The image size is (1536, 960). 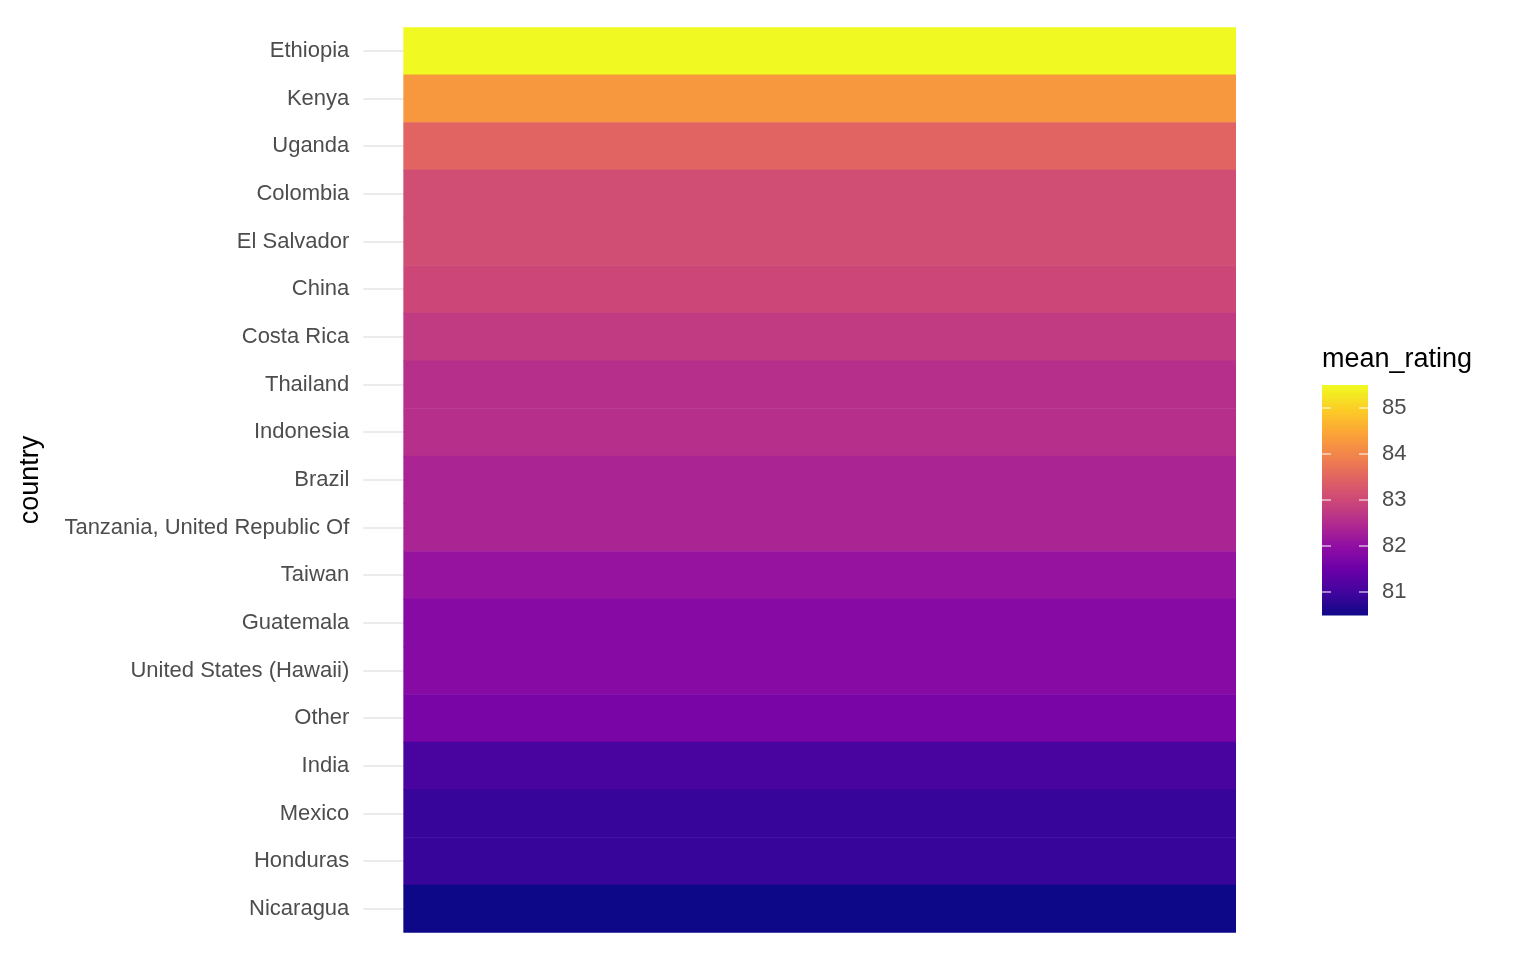 I want to click on y-tick-label: Costa Rica, so click(x=296, y=336).